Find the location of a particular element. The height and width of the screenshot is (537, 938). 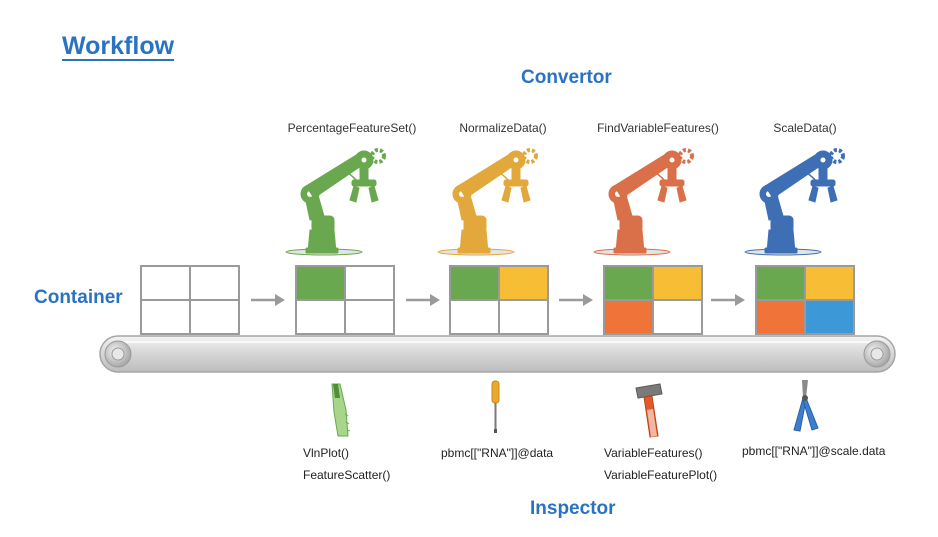

inspector-function-label: VariableFeatures() is located at coordinates (653, 453).